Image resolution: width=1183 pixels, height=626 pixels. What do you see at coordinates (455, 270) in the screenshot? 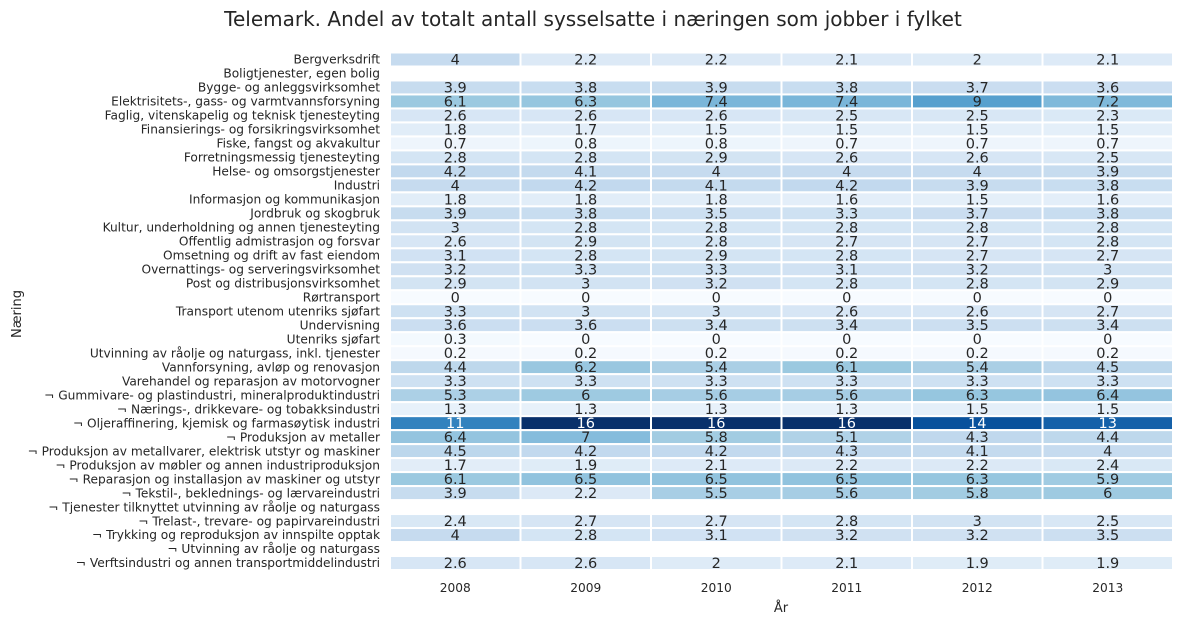
I see `cell-value-label: 3.2` at bounding box center [455, 270].